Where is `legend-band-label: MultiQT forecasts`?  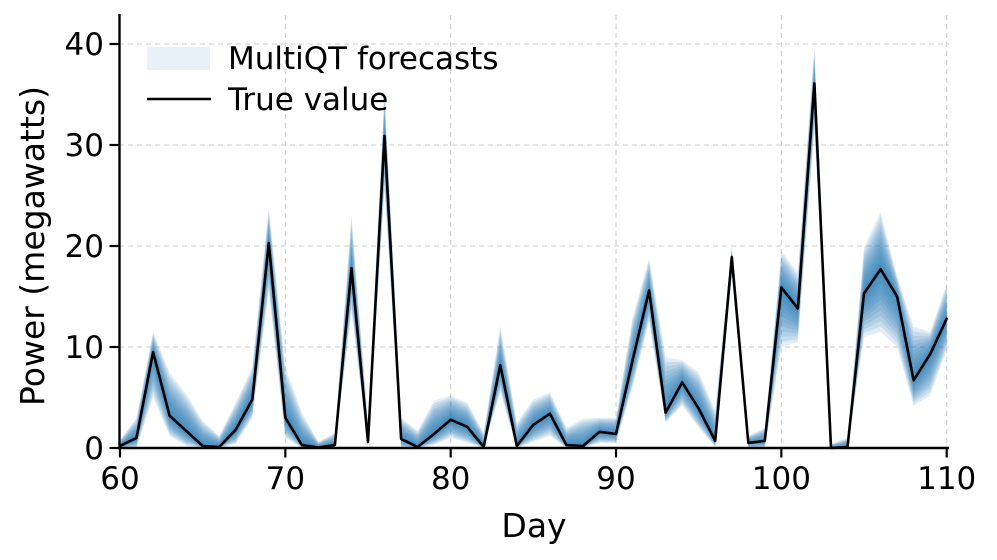 legend-band-label: MultiQT forecasts is located at coordinates (363, 59).